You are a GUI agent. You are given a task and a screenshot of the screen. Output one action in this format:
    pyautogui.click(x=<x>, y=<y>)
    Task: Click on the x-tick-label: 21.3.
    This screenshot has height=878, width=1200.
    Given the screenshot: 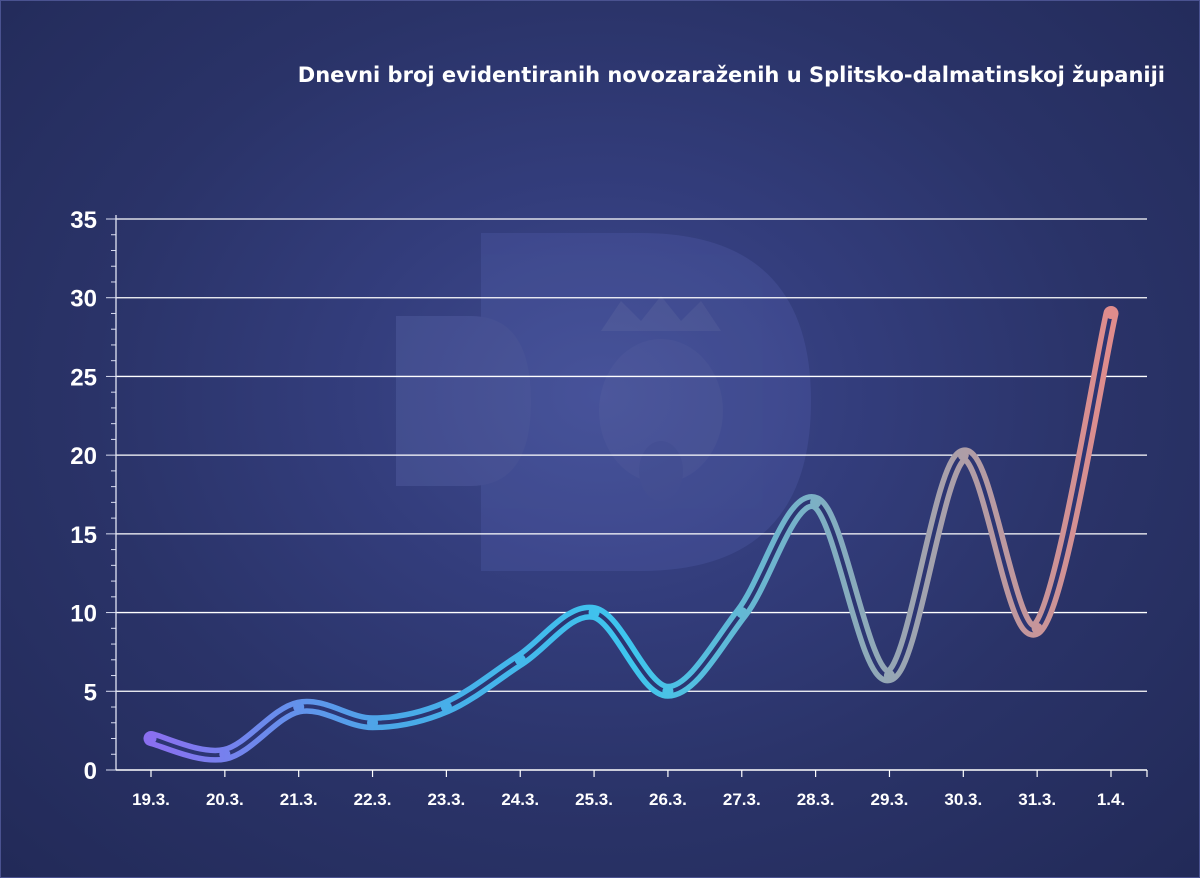 What is the action you would take?
    pyautogui.click(x=299, y=799)
    